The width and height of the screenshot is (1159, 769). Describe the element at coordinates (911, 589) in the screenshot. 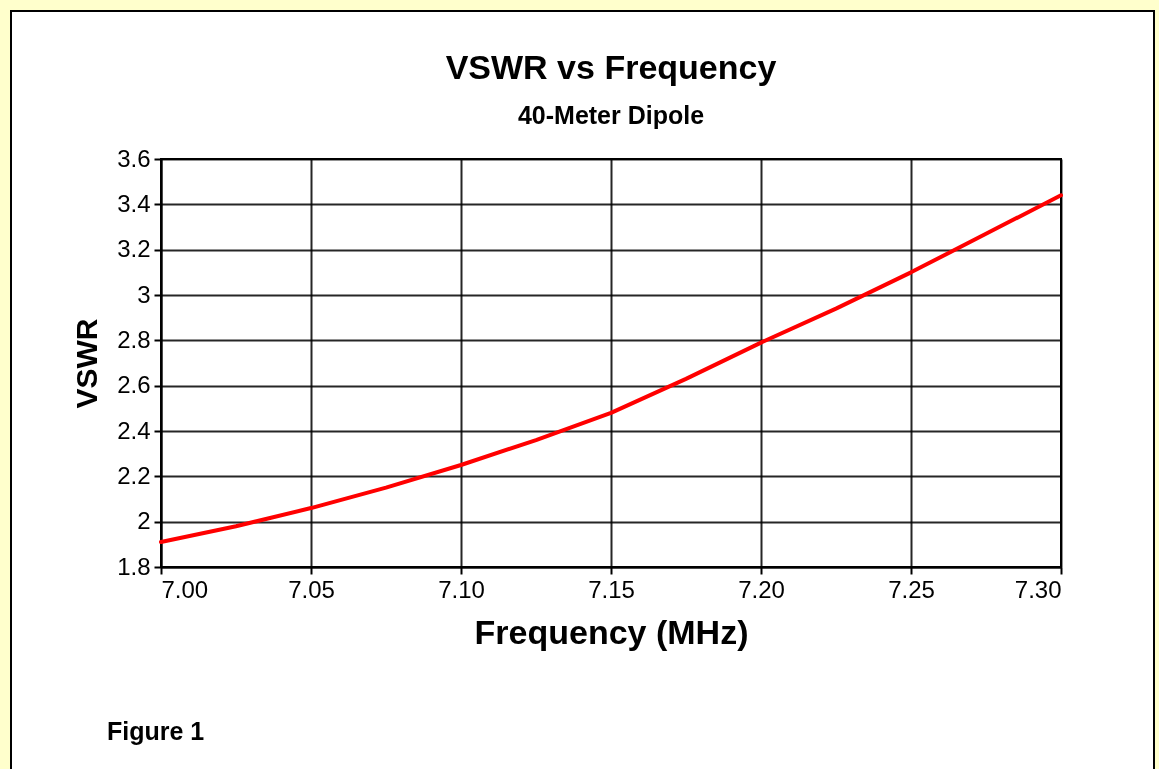

I see `x-tick-label: 7.25` at that location.